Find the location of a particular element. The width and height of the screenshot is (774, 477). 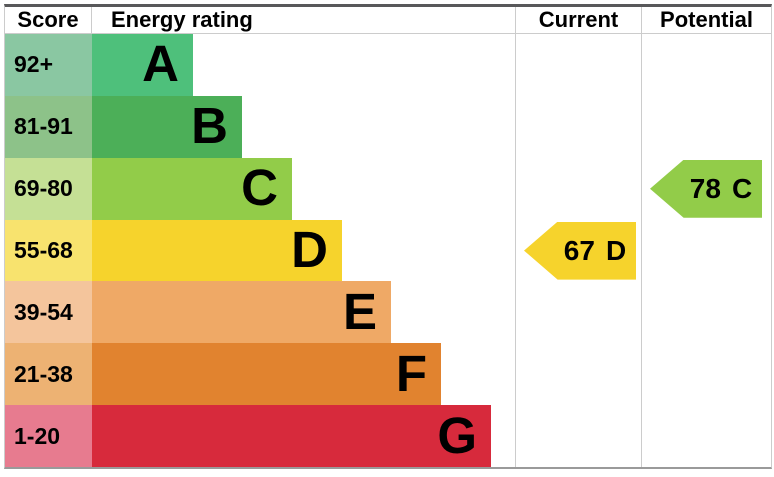

potential-rating-arrow-letter: C is located at coordinates (742, 188).